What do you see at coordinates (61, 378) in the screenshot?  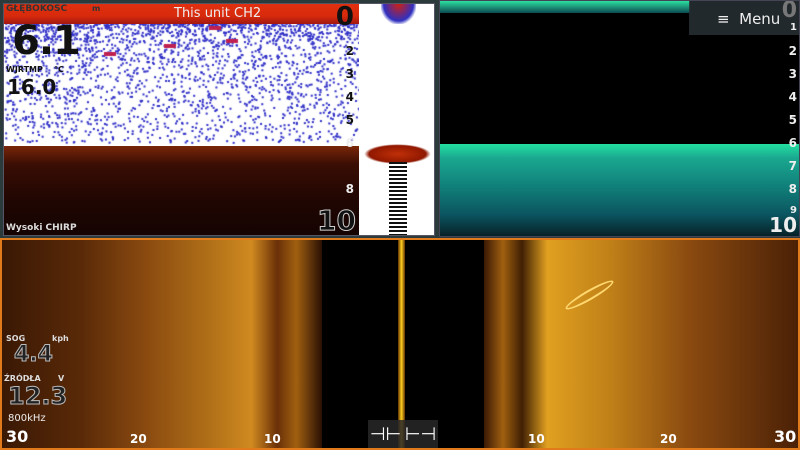 I see `voltage-unit: V` at bounding box center [61, 378].